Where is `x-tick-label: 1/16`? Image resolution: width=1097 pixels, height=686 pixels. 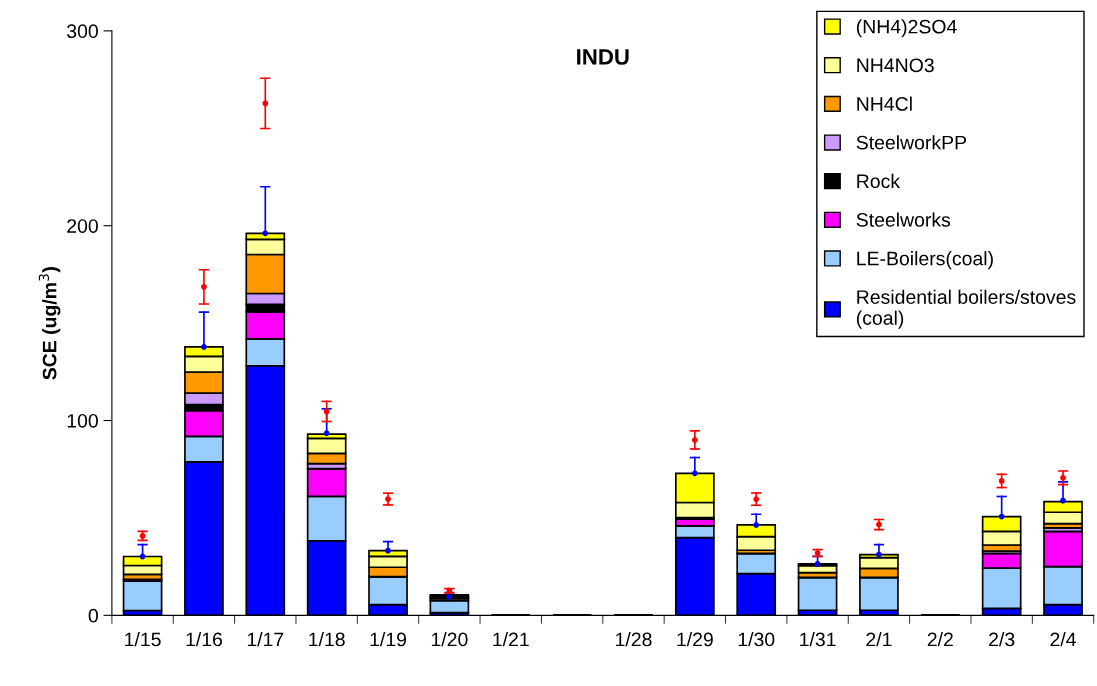
x-tick-label: 1/16 is located at coordinates (204, 639).